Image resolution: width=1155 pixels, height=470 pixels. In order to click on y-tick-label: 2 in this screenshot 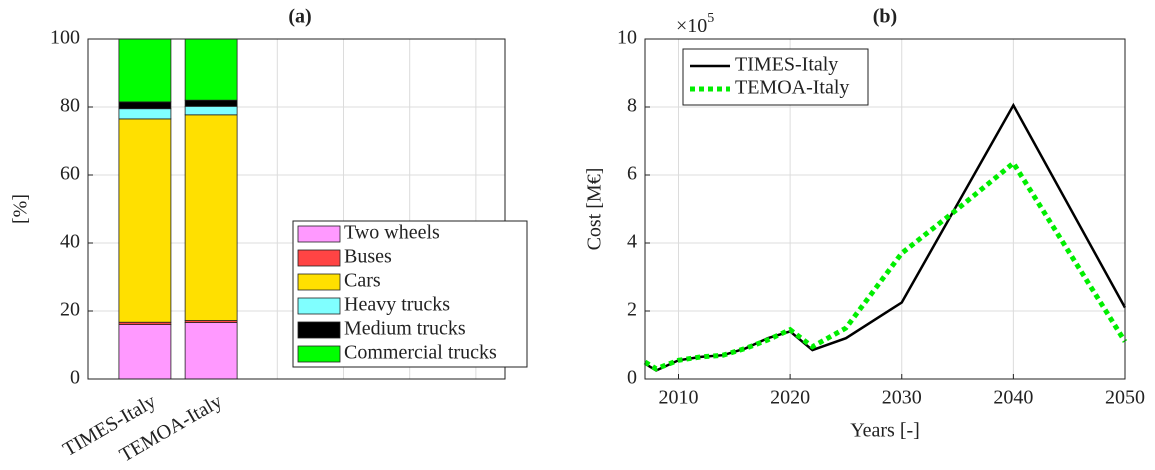, I will do `click(632, 310)`.